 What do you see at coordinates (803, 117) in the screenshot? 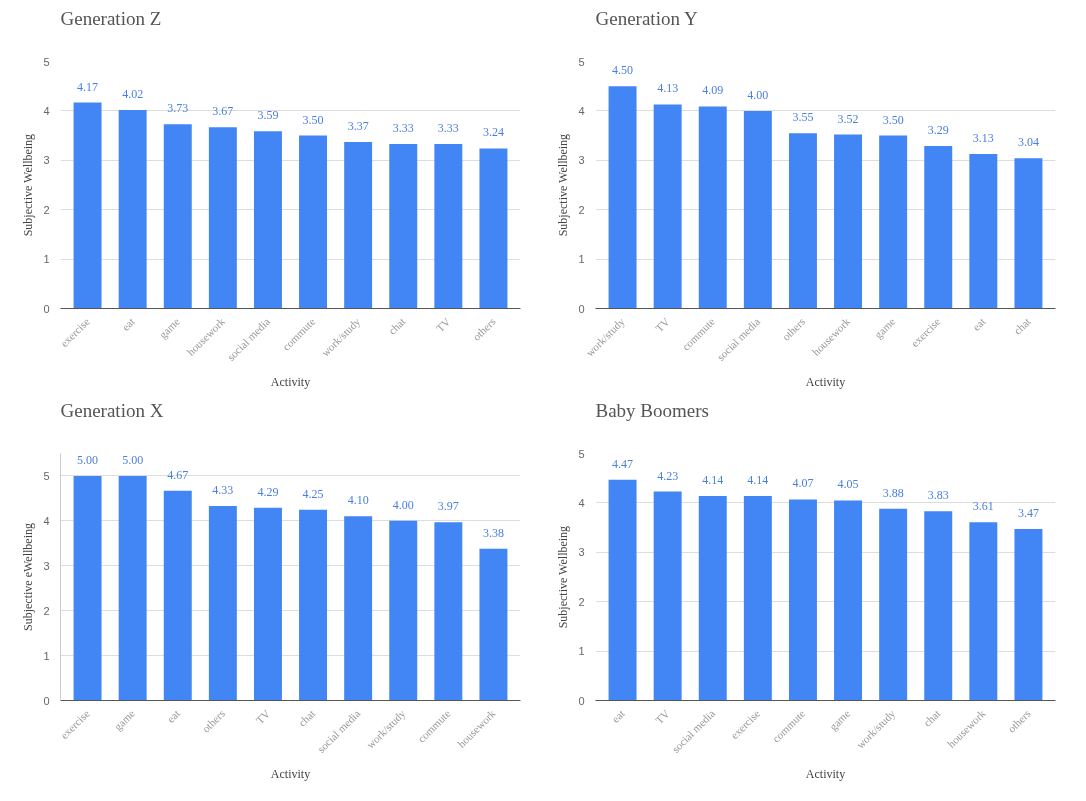
I see `data-label: 3.55` at bounding box center [803, 117].